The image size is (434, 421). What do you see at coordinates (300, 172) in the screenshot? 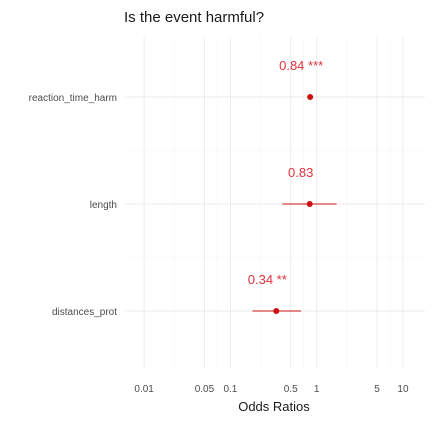
I see `estimate-value-label: 0.83` at bounding box center [300, 172].